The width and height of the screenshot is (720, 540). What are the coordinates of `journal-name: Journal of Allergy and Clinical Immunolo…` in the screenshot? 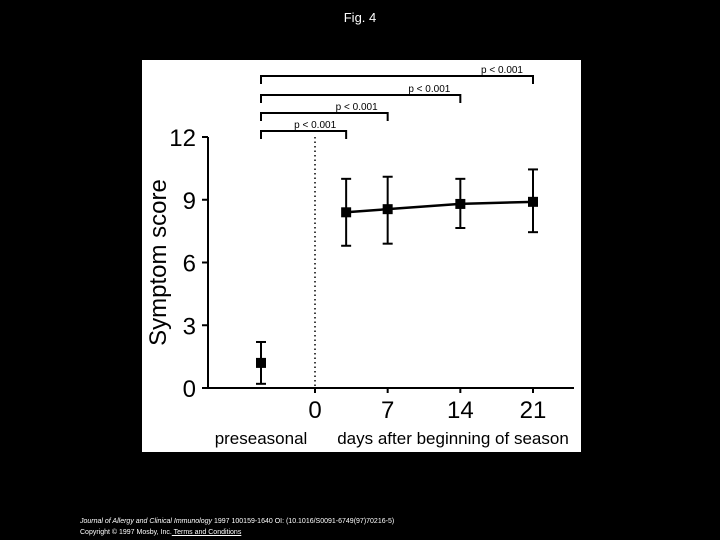 It's located at (146, 521).